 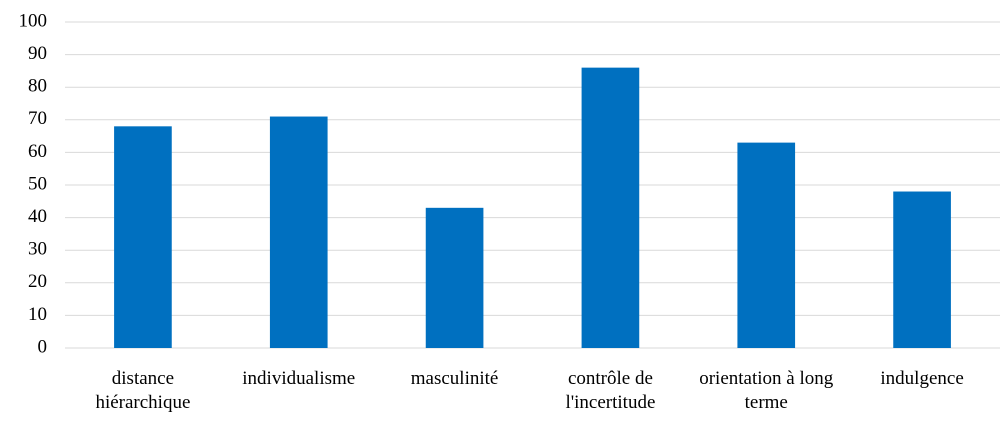 I want to click on x-tick-label: contrôle de l'incertitude, so click(x=610, y=390).